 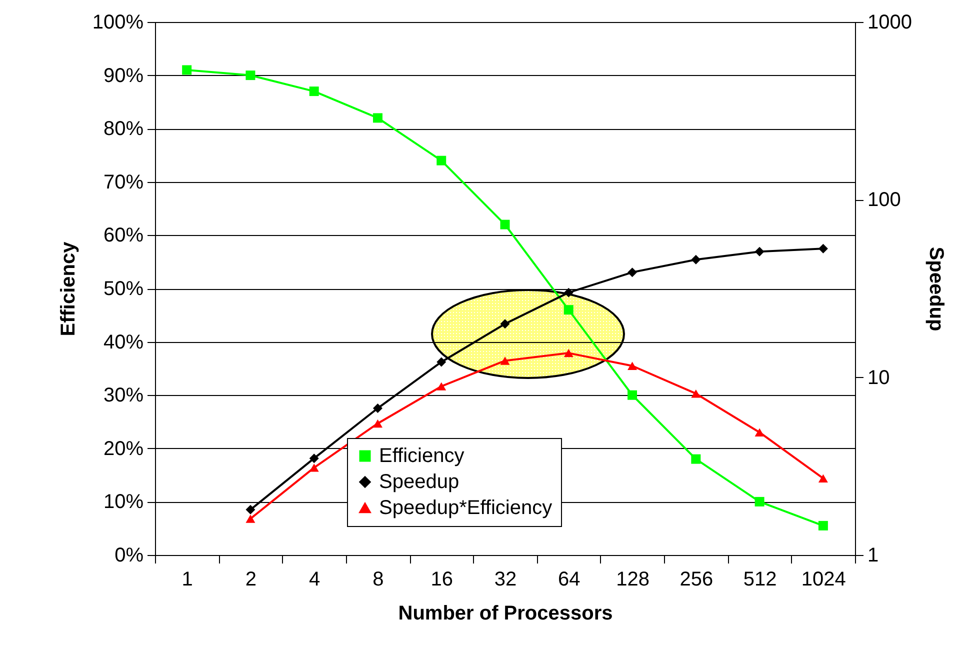 What do you see at coordinates (697, 579) in the screenshot?
I see `x-tick-label: 256` at bounding box center [697, 579].